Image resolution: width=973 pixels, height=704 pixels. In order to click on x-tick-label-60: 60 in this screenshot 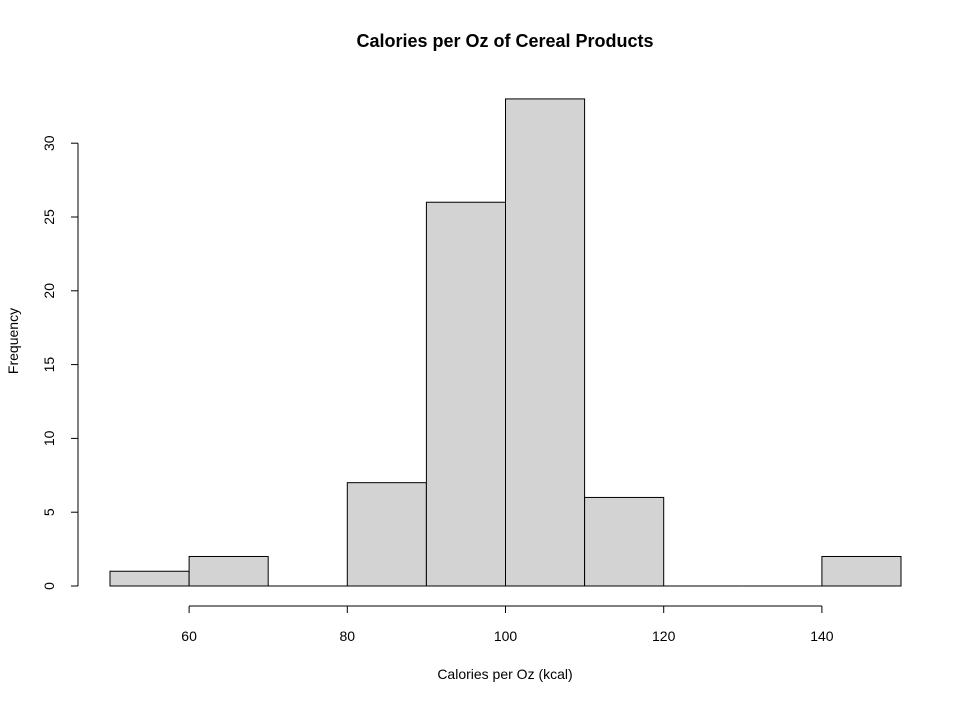, I will do `click(189, 636)`.